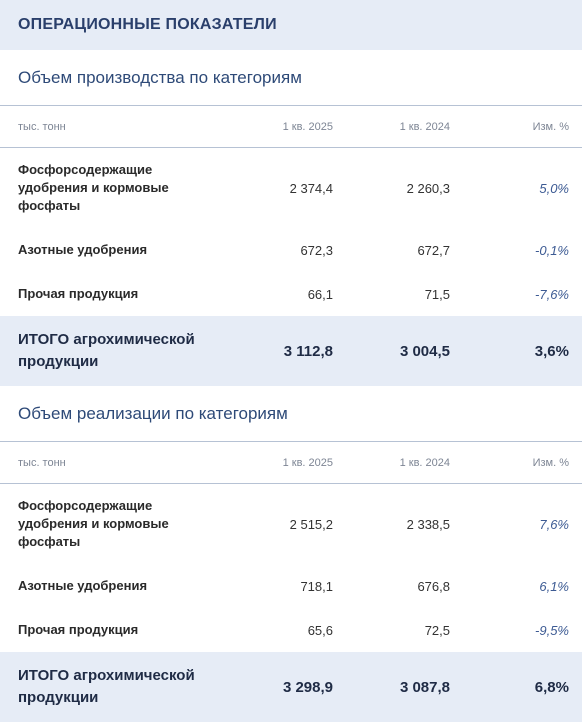  Describe the element at coordinates (147, 24) in the screenshot. I see `page-title: ОПЕРАЦИОННЫЕ ПОКАЗАТЕЛИ` at that location.